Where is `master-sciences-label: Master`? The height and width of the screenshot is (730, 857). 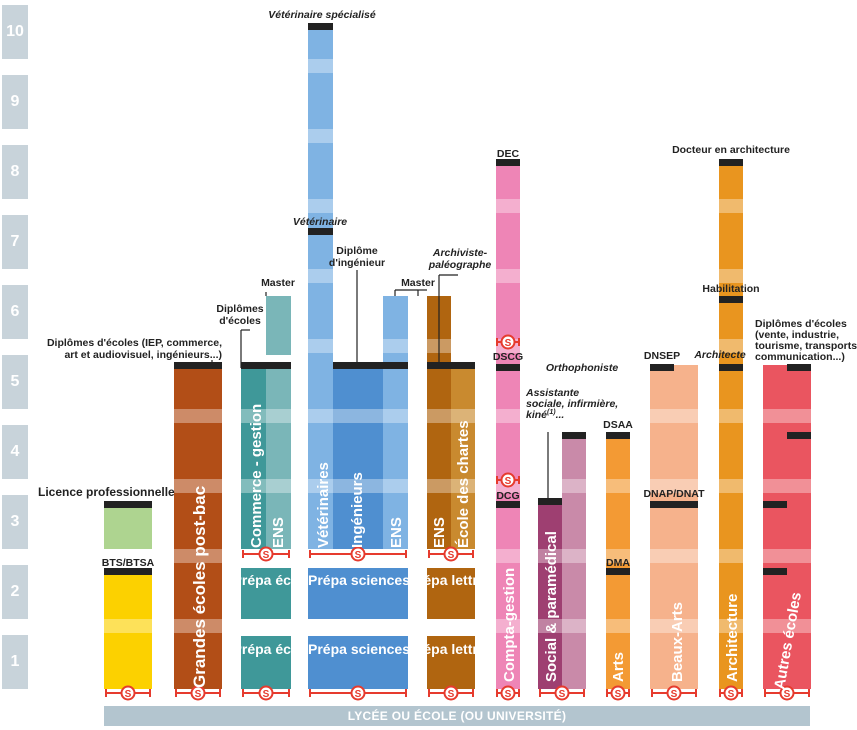 master-sciences-label: Master is located at coordinates (418, 283).